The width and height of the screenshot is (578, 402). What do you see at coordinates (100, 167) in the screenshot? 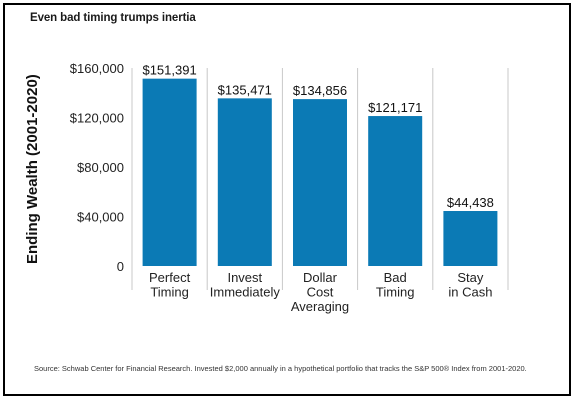
I see `y-tick-label: $80,000` at bounding box center [100, 167].